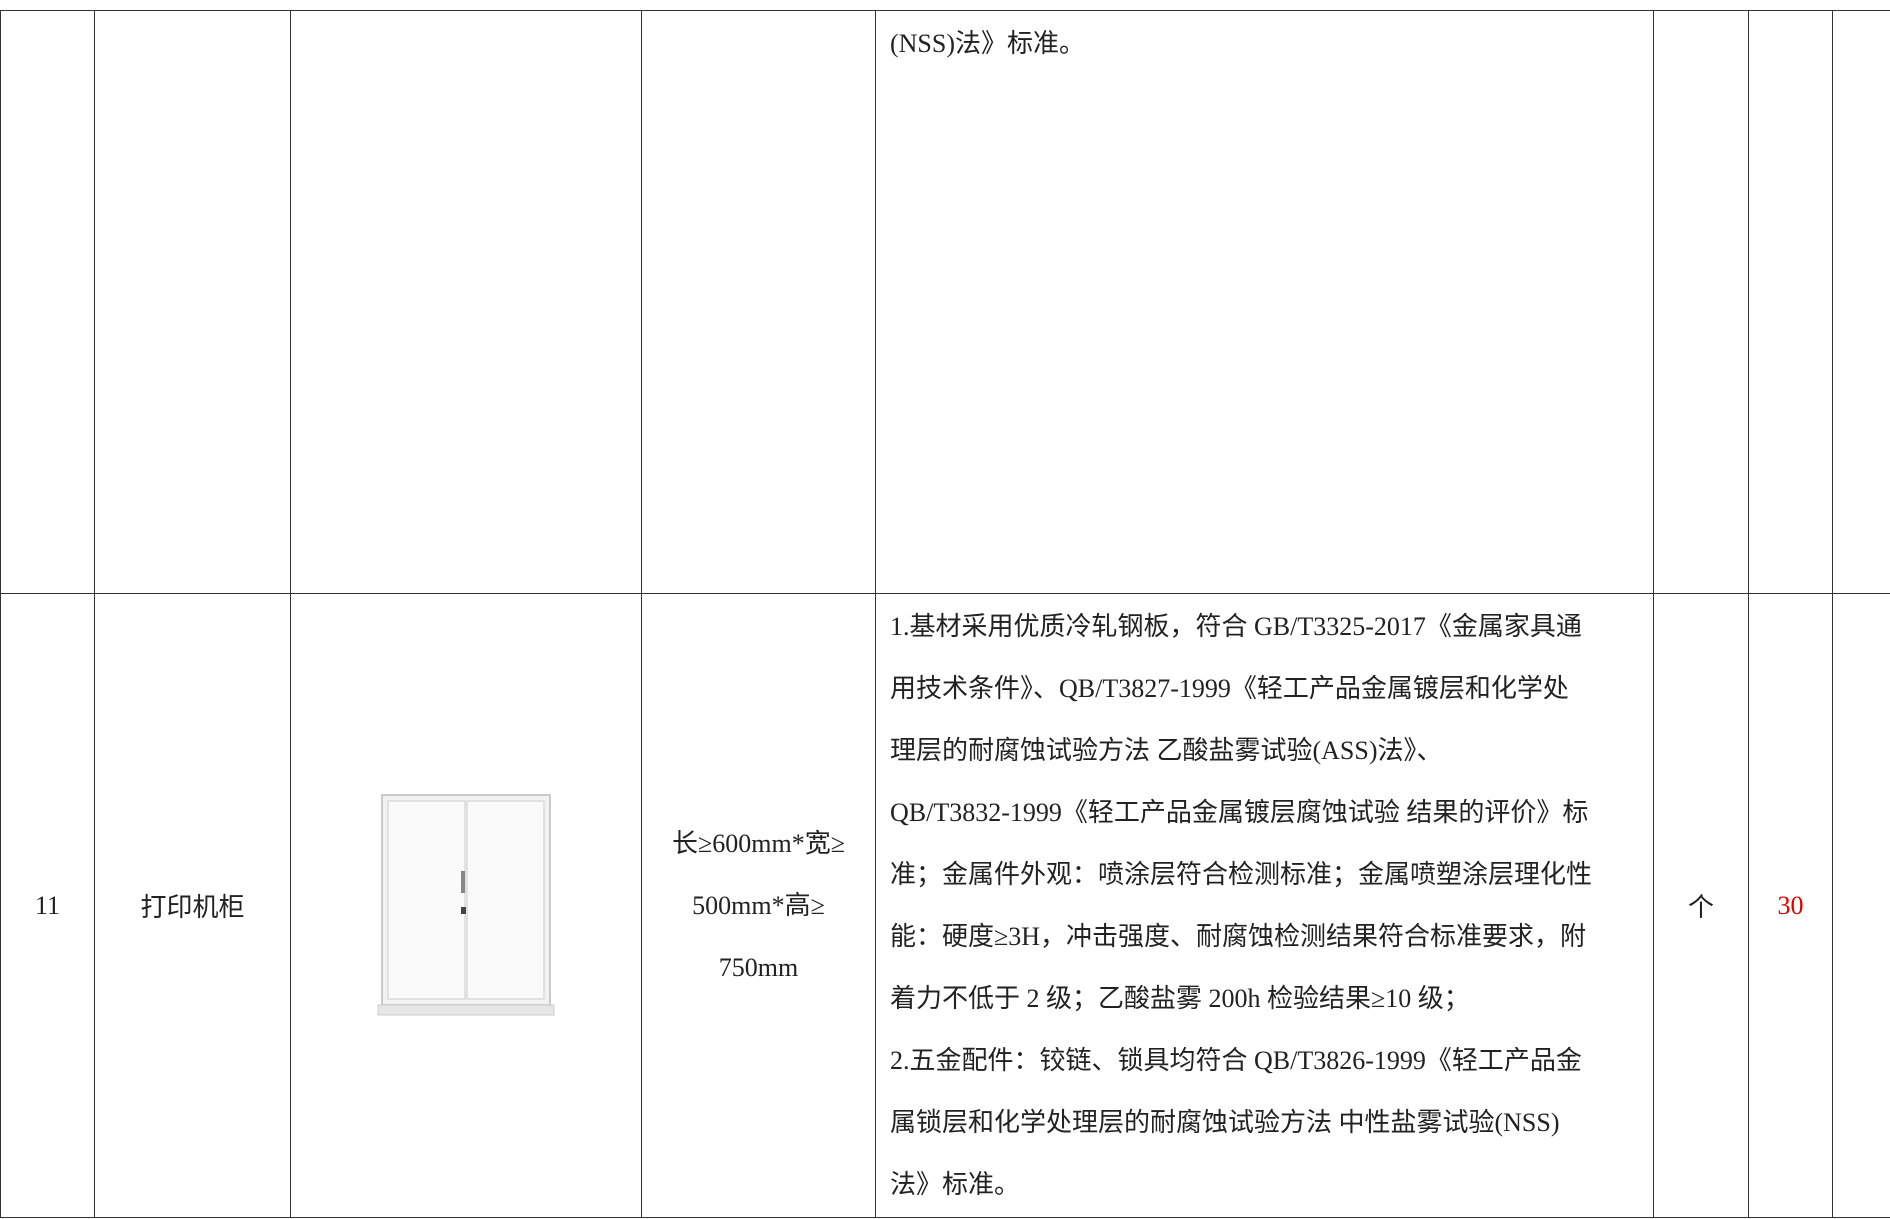 The height and width of the screenshot is (1219, 1890). What do you see at coordinates (758, 843) in the screenshot?
I see `text-line: 长≥600mm*宽≥` at bounding box center [758, 843].